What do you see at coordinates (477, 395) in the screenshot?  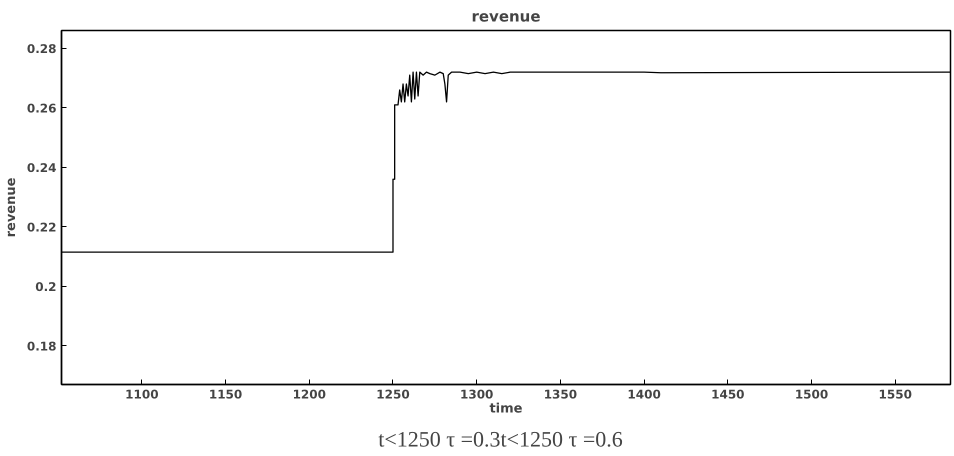 I see `x-tick-label: 1300` at bounding box center [477, 395].